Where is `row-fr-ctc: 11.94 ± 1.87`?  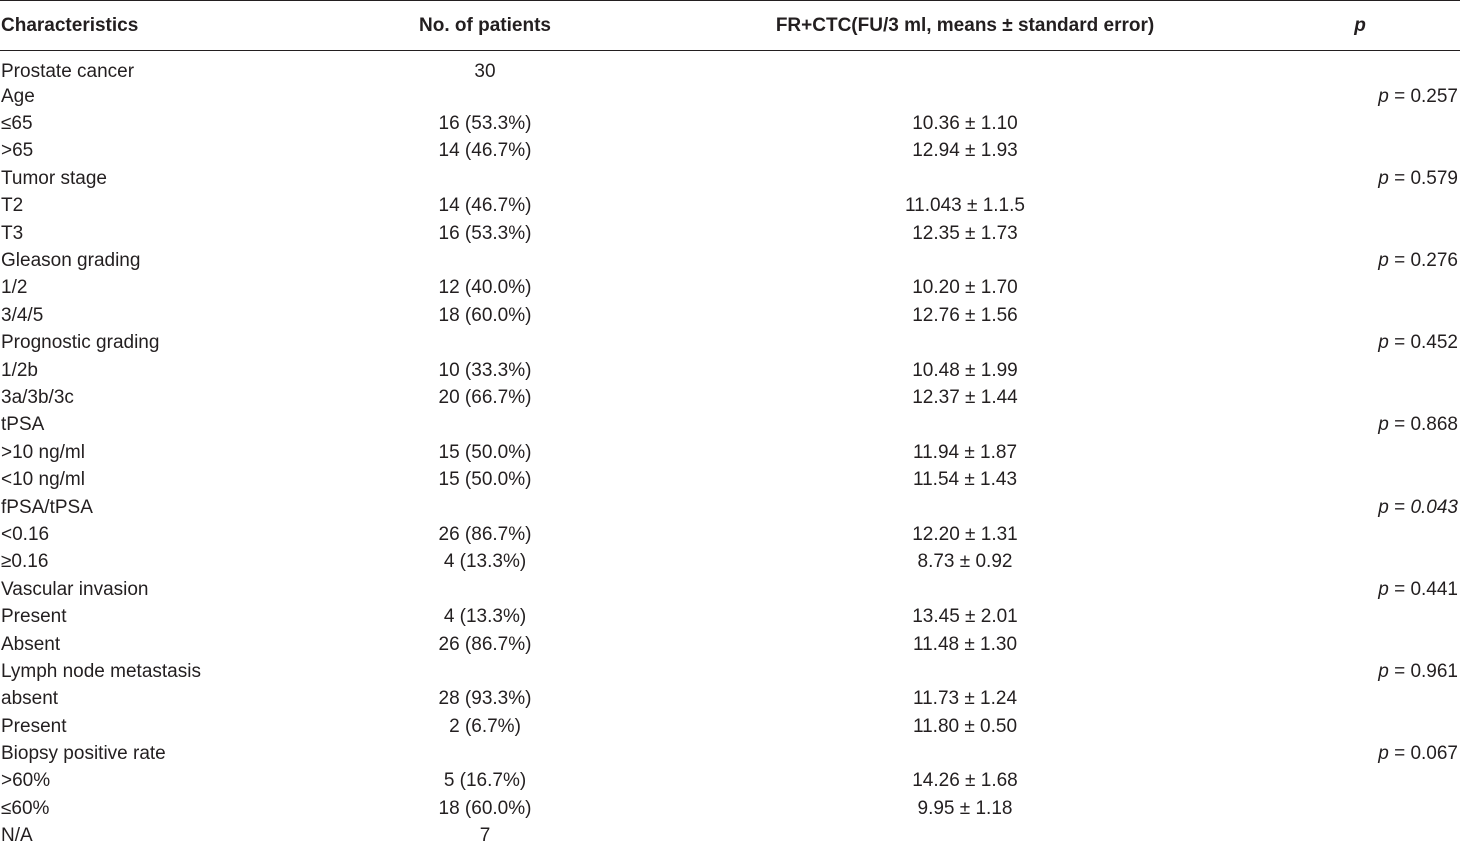
row-fr-ctc: 11.94 ± 1.87 is located at coordinates (965, 452).